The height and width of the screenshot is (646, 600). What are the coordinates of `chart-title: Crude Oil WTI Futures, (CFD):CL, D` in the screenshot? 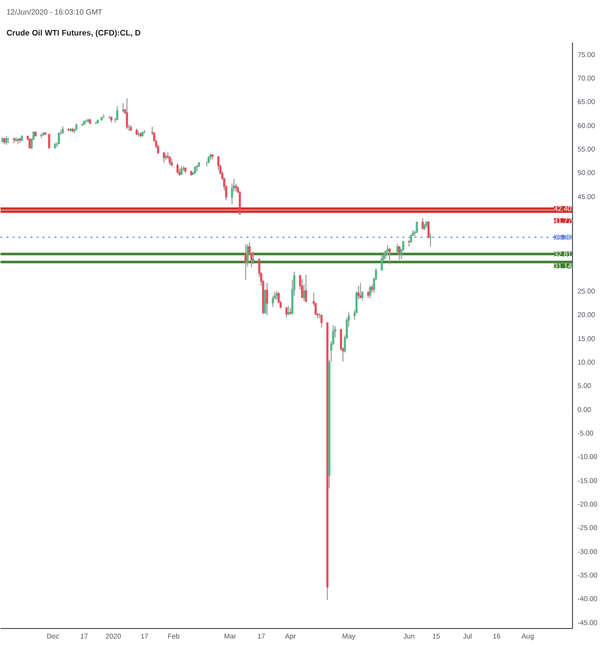 It's located at (73, 33).